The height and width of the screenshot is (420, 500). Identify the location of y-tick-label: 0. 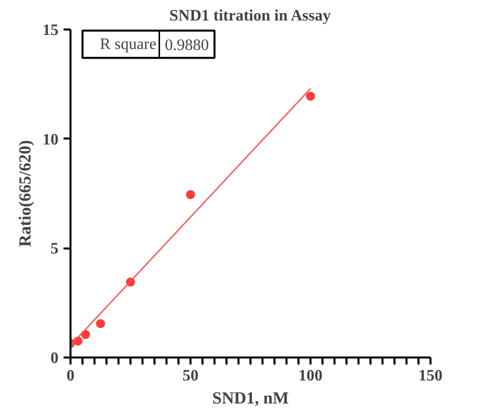
(54, 358).